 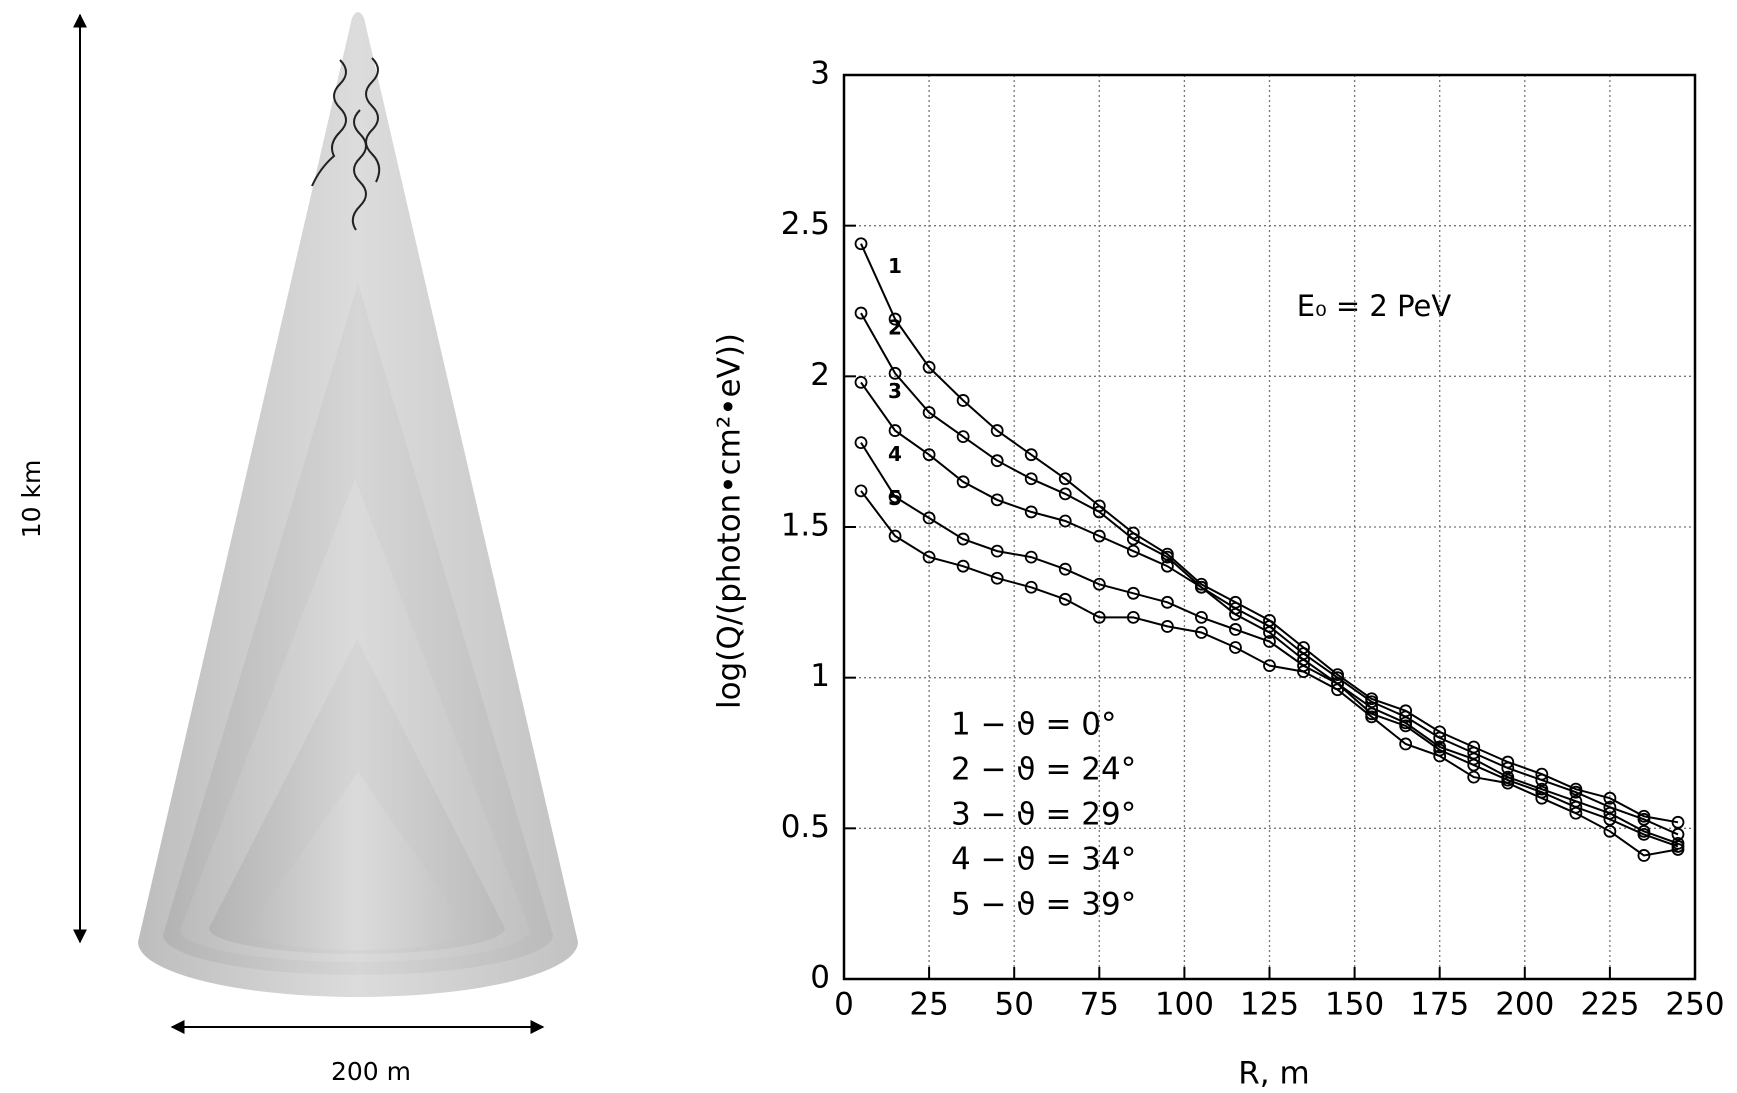 I want to click on y-tick-label: 3, so click(x=820, y=74).